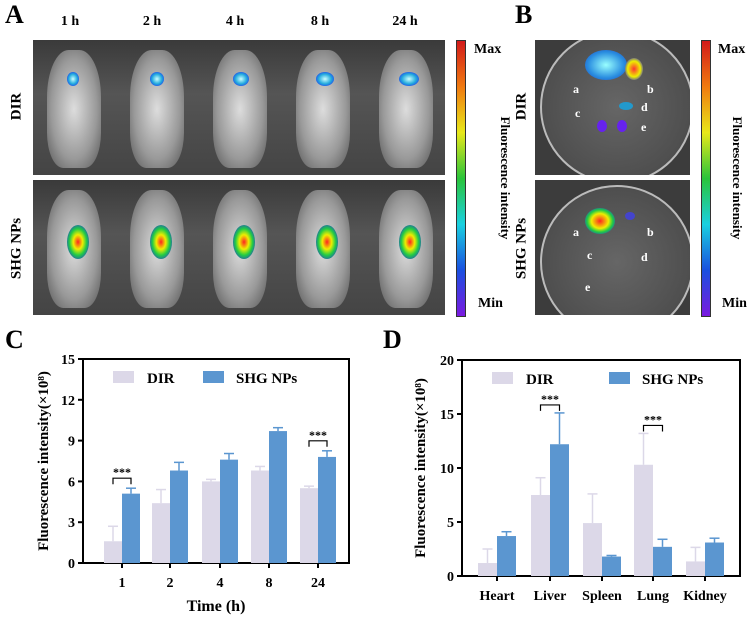  What do you see at coordinates (269, 583) in the screenshot?
I see `x-tick-label: 8` at bounding box center [269, 583].